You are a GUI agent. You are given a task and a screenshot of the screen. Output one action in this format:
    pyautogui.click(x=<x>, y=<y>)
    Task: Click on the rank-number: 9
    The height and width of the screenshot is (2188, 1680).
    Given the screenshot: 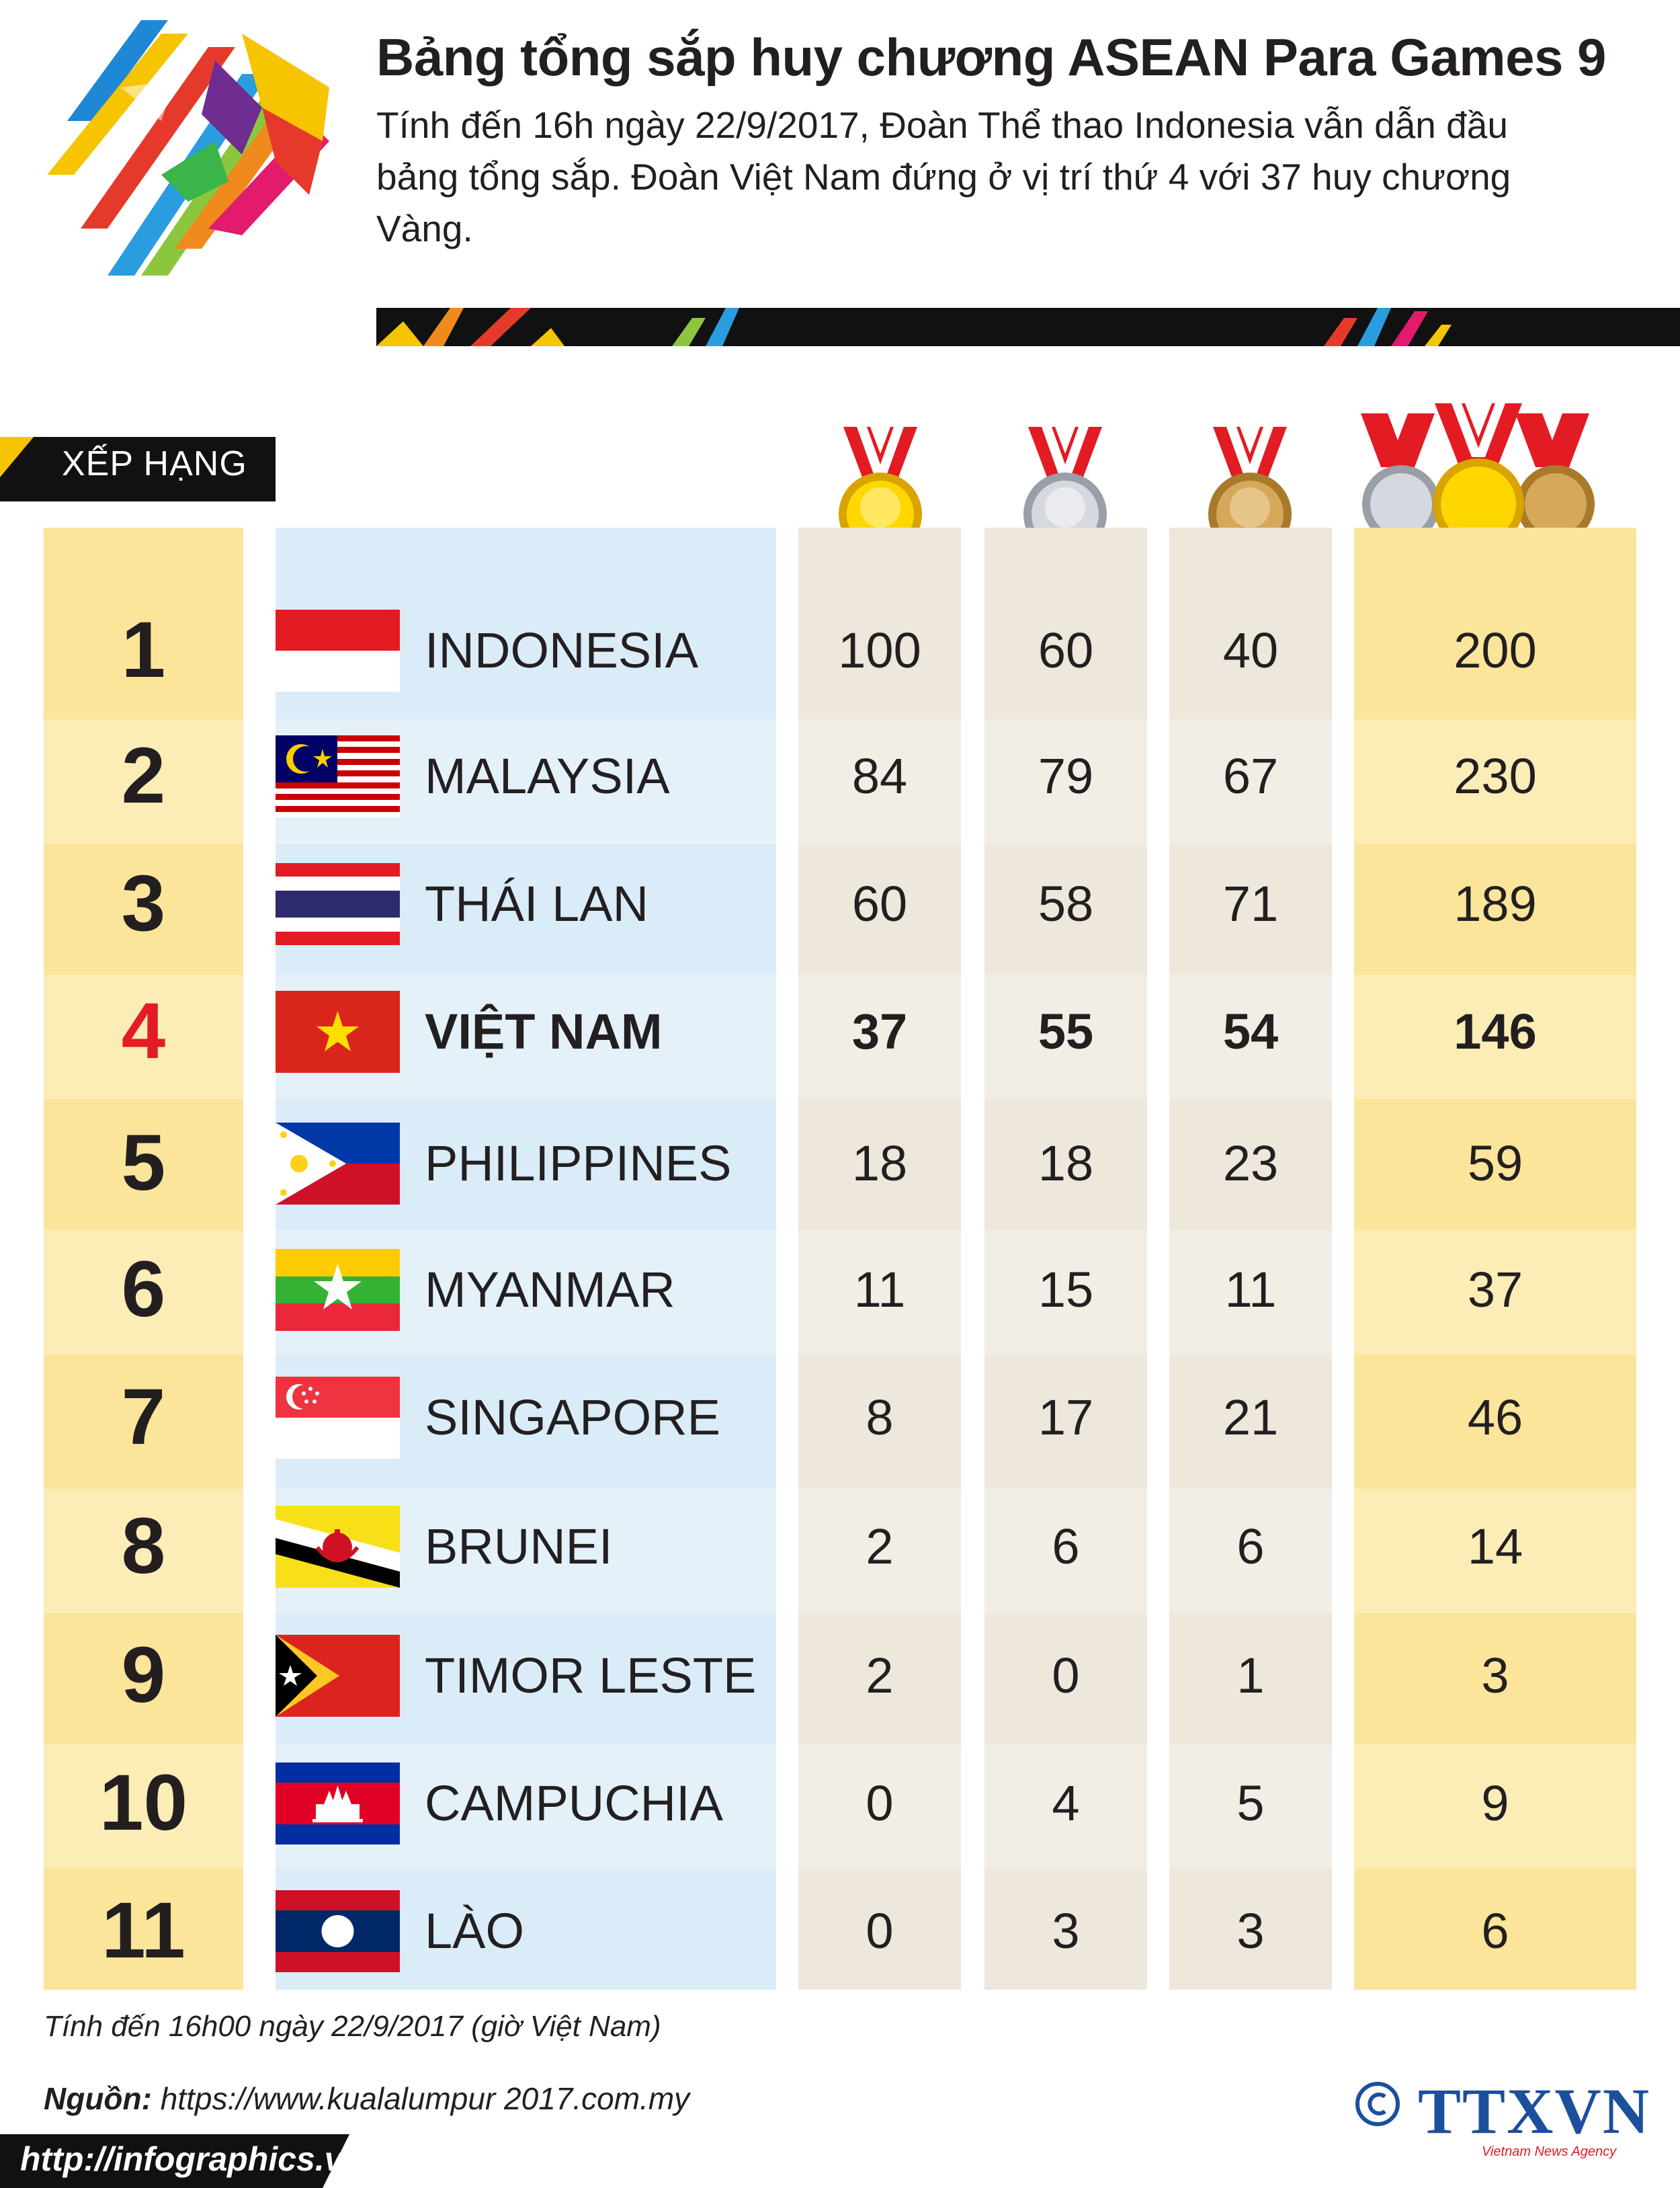 What is the action you would take?
    pyautogui.click(x=144, y=1675)
    